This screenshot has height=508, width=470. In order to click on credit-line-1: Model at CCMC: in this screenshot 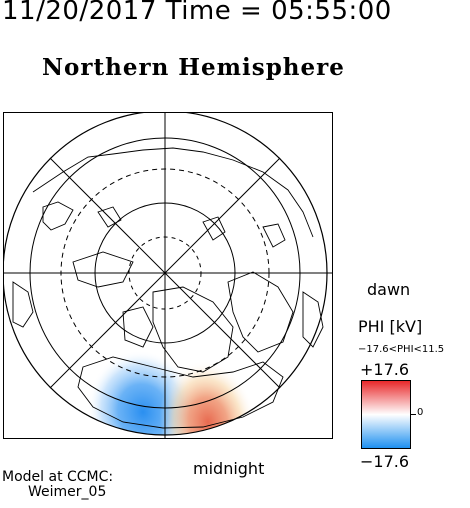, I will do `click(58, 477)`.